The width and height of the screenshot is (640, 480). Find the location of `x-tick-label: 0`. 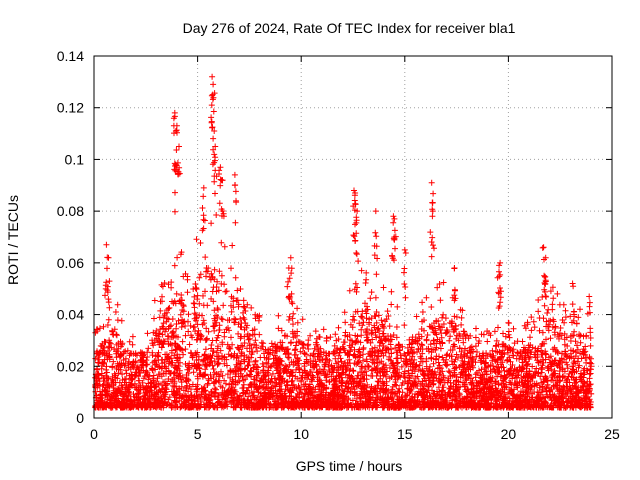

x-tick-label: 0 is located at coordinates (94, 434).